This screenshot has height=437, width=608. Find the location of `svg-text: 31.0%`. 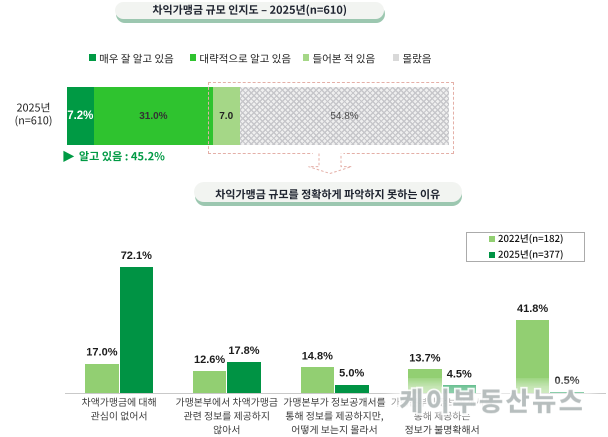

svg-text: 31.0% is located at coordinates (153, 116).